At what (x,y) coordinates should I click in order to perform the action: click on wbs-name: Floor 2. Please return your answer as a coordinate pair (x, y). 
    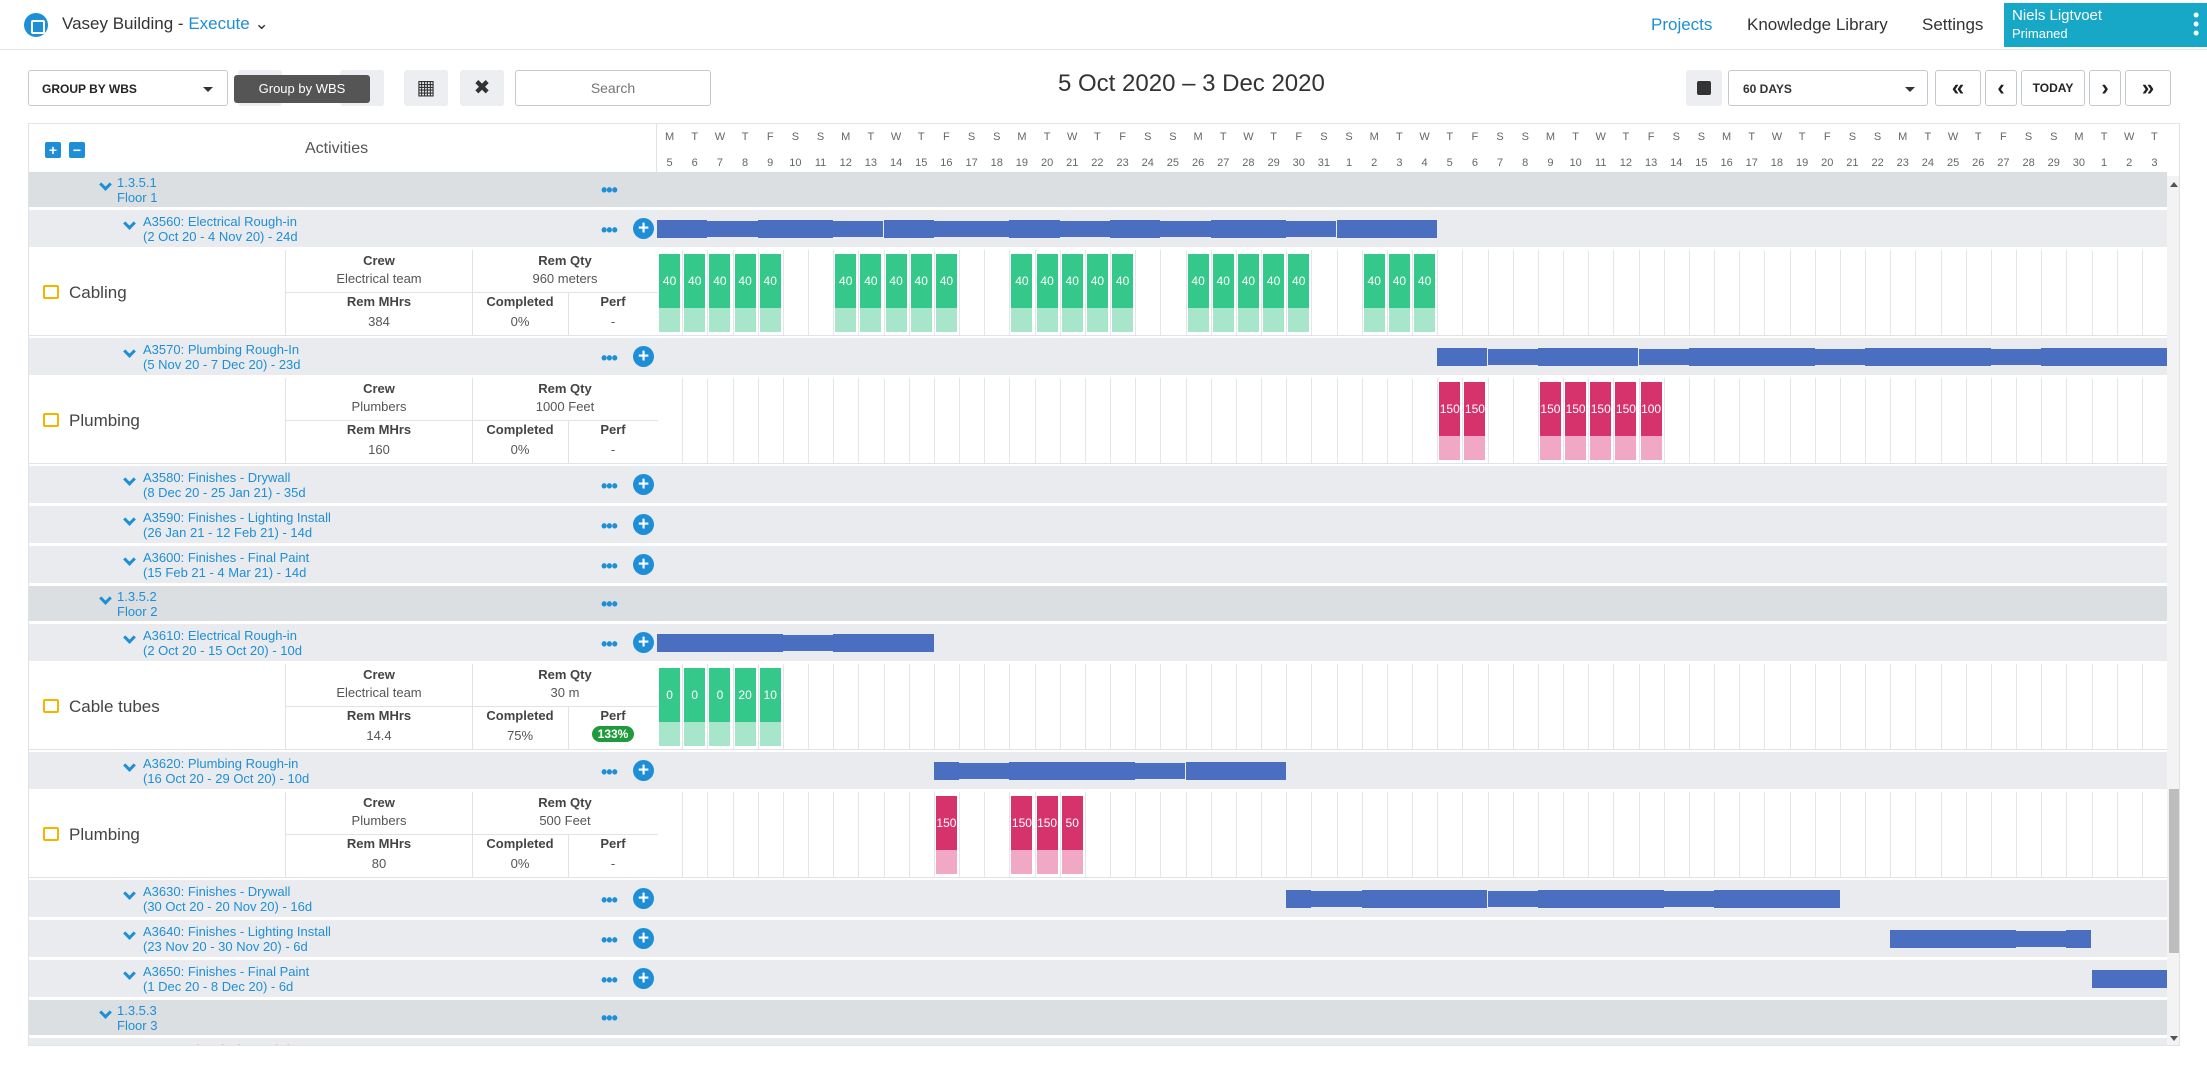
    Looking at the image, I should click on (137, 611).